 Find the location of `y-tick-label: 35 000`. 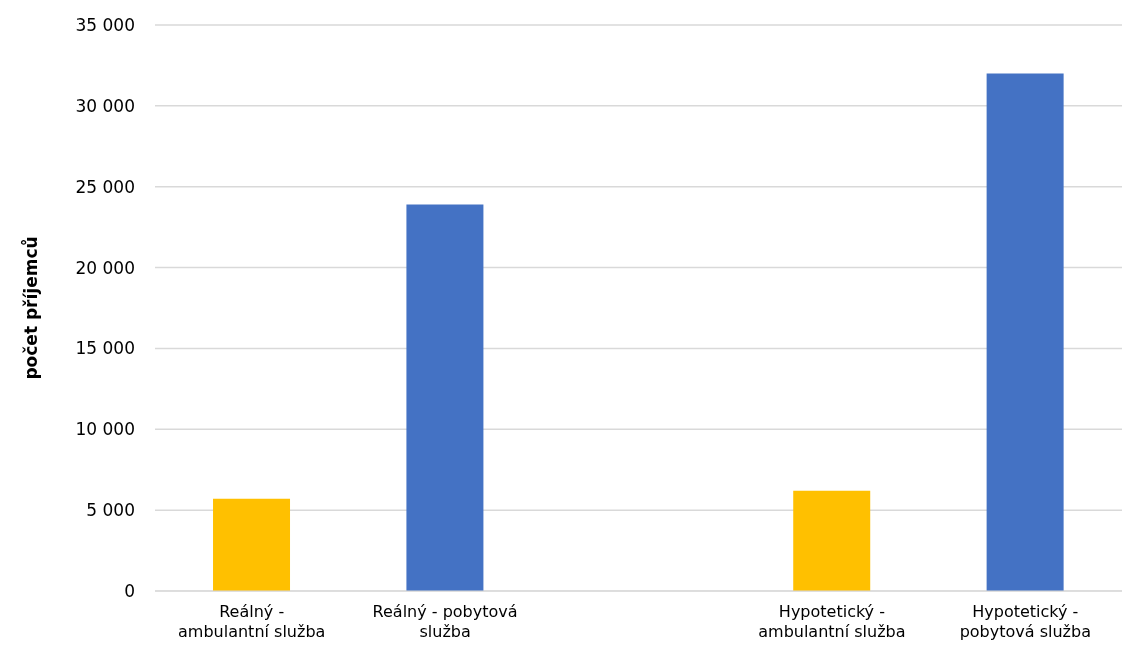

y-tick-label: 35 000 is located at coordinates (105, 25).